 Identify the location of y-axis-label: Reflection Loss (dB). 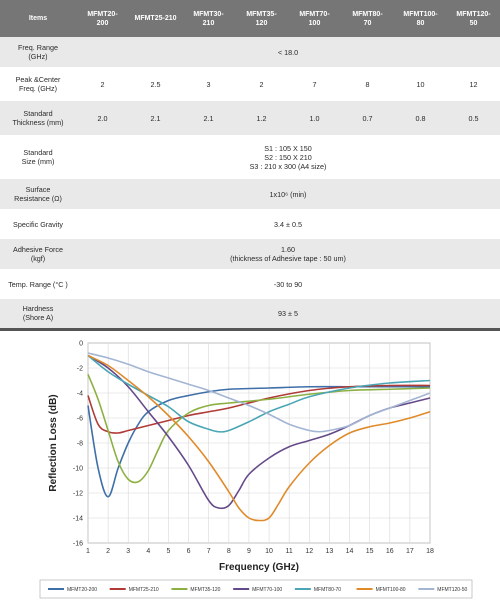
(53, 442).